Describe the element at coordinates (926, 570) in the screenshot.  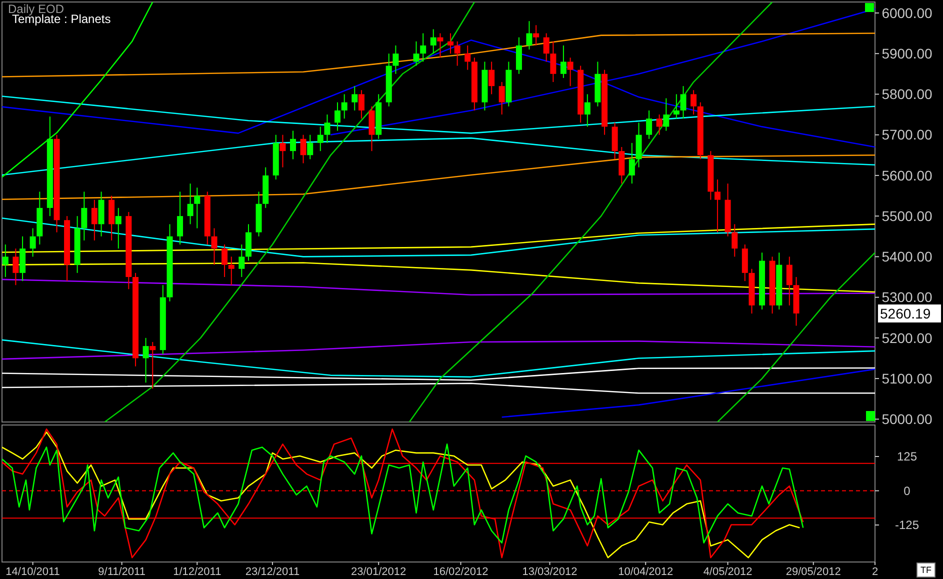
I see `text: TF` at that location.